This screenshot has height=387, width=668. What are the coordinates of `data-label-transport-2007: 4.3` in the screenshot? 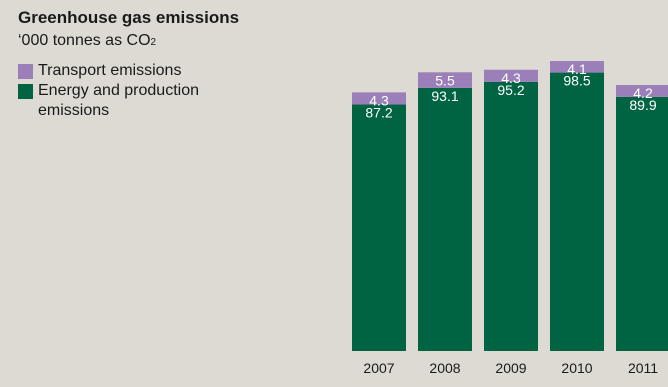 It's located at (379, 100).